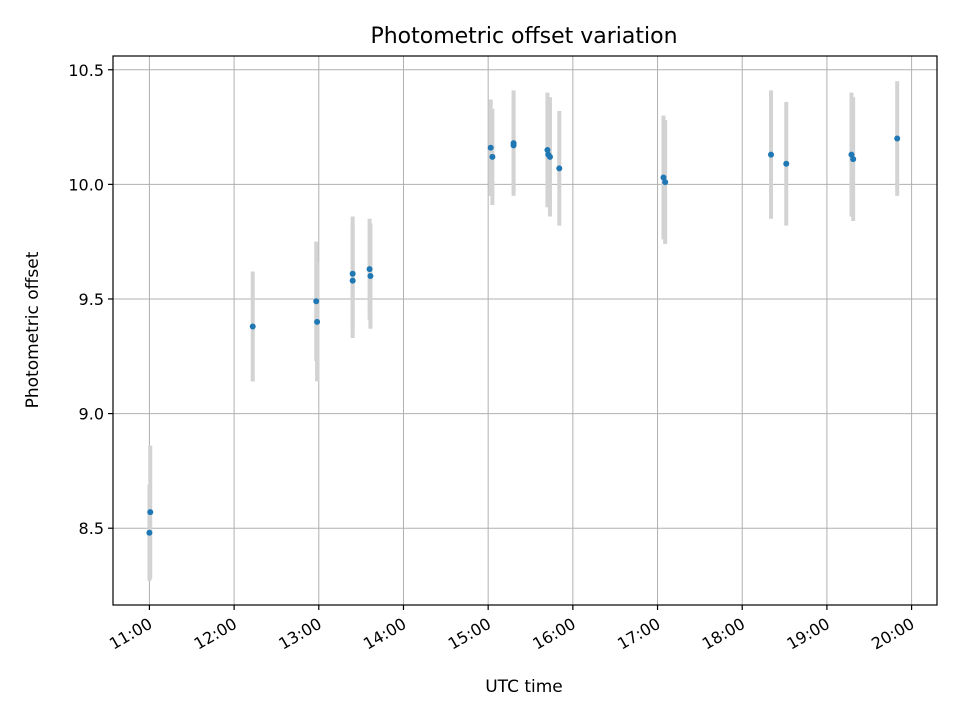 Image resolution: width=960 pixels, height=720 pixels. What do you see at coordinates (86, 184) in the screenshot?
I see `y-tick-label: 10.0` at bounding box center [86, 184].